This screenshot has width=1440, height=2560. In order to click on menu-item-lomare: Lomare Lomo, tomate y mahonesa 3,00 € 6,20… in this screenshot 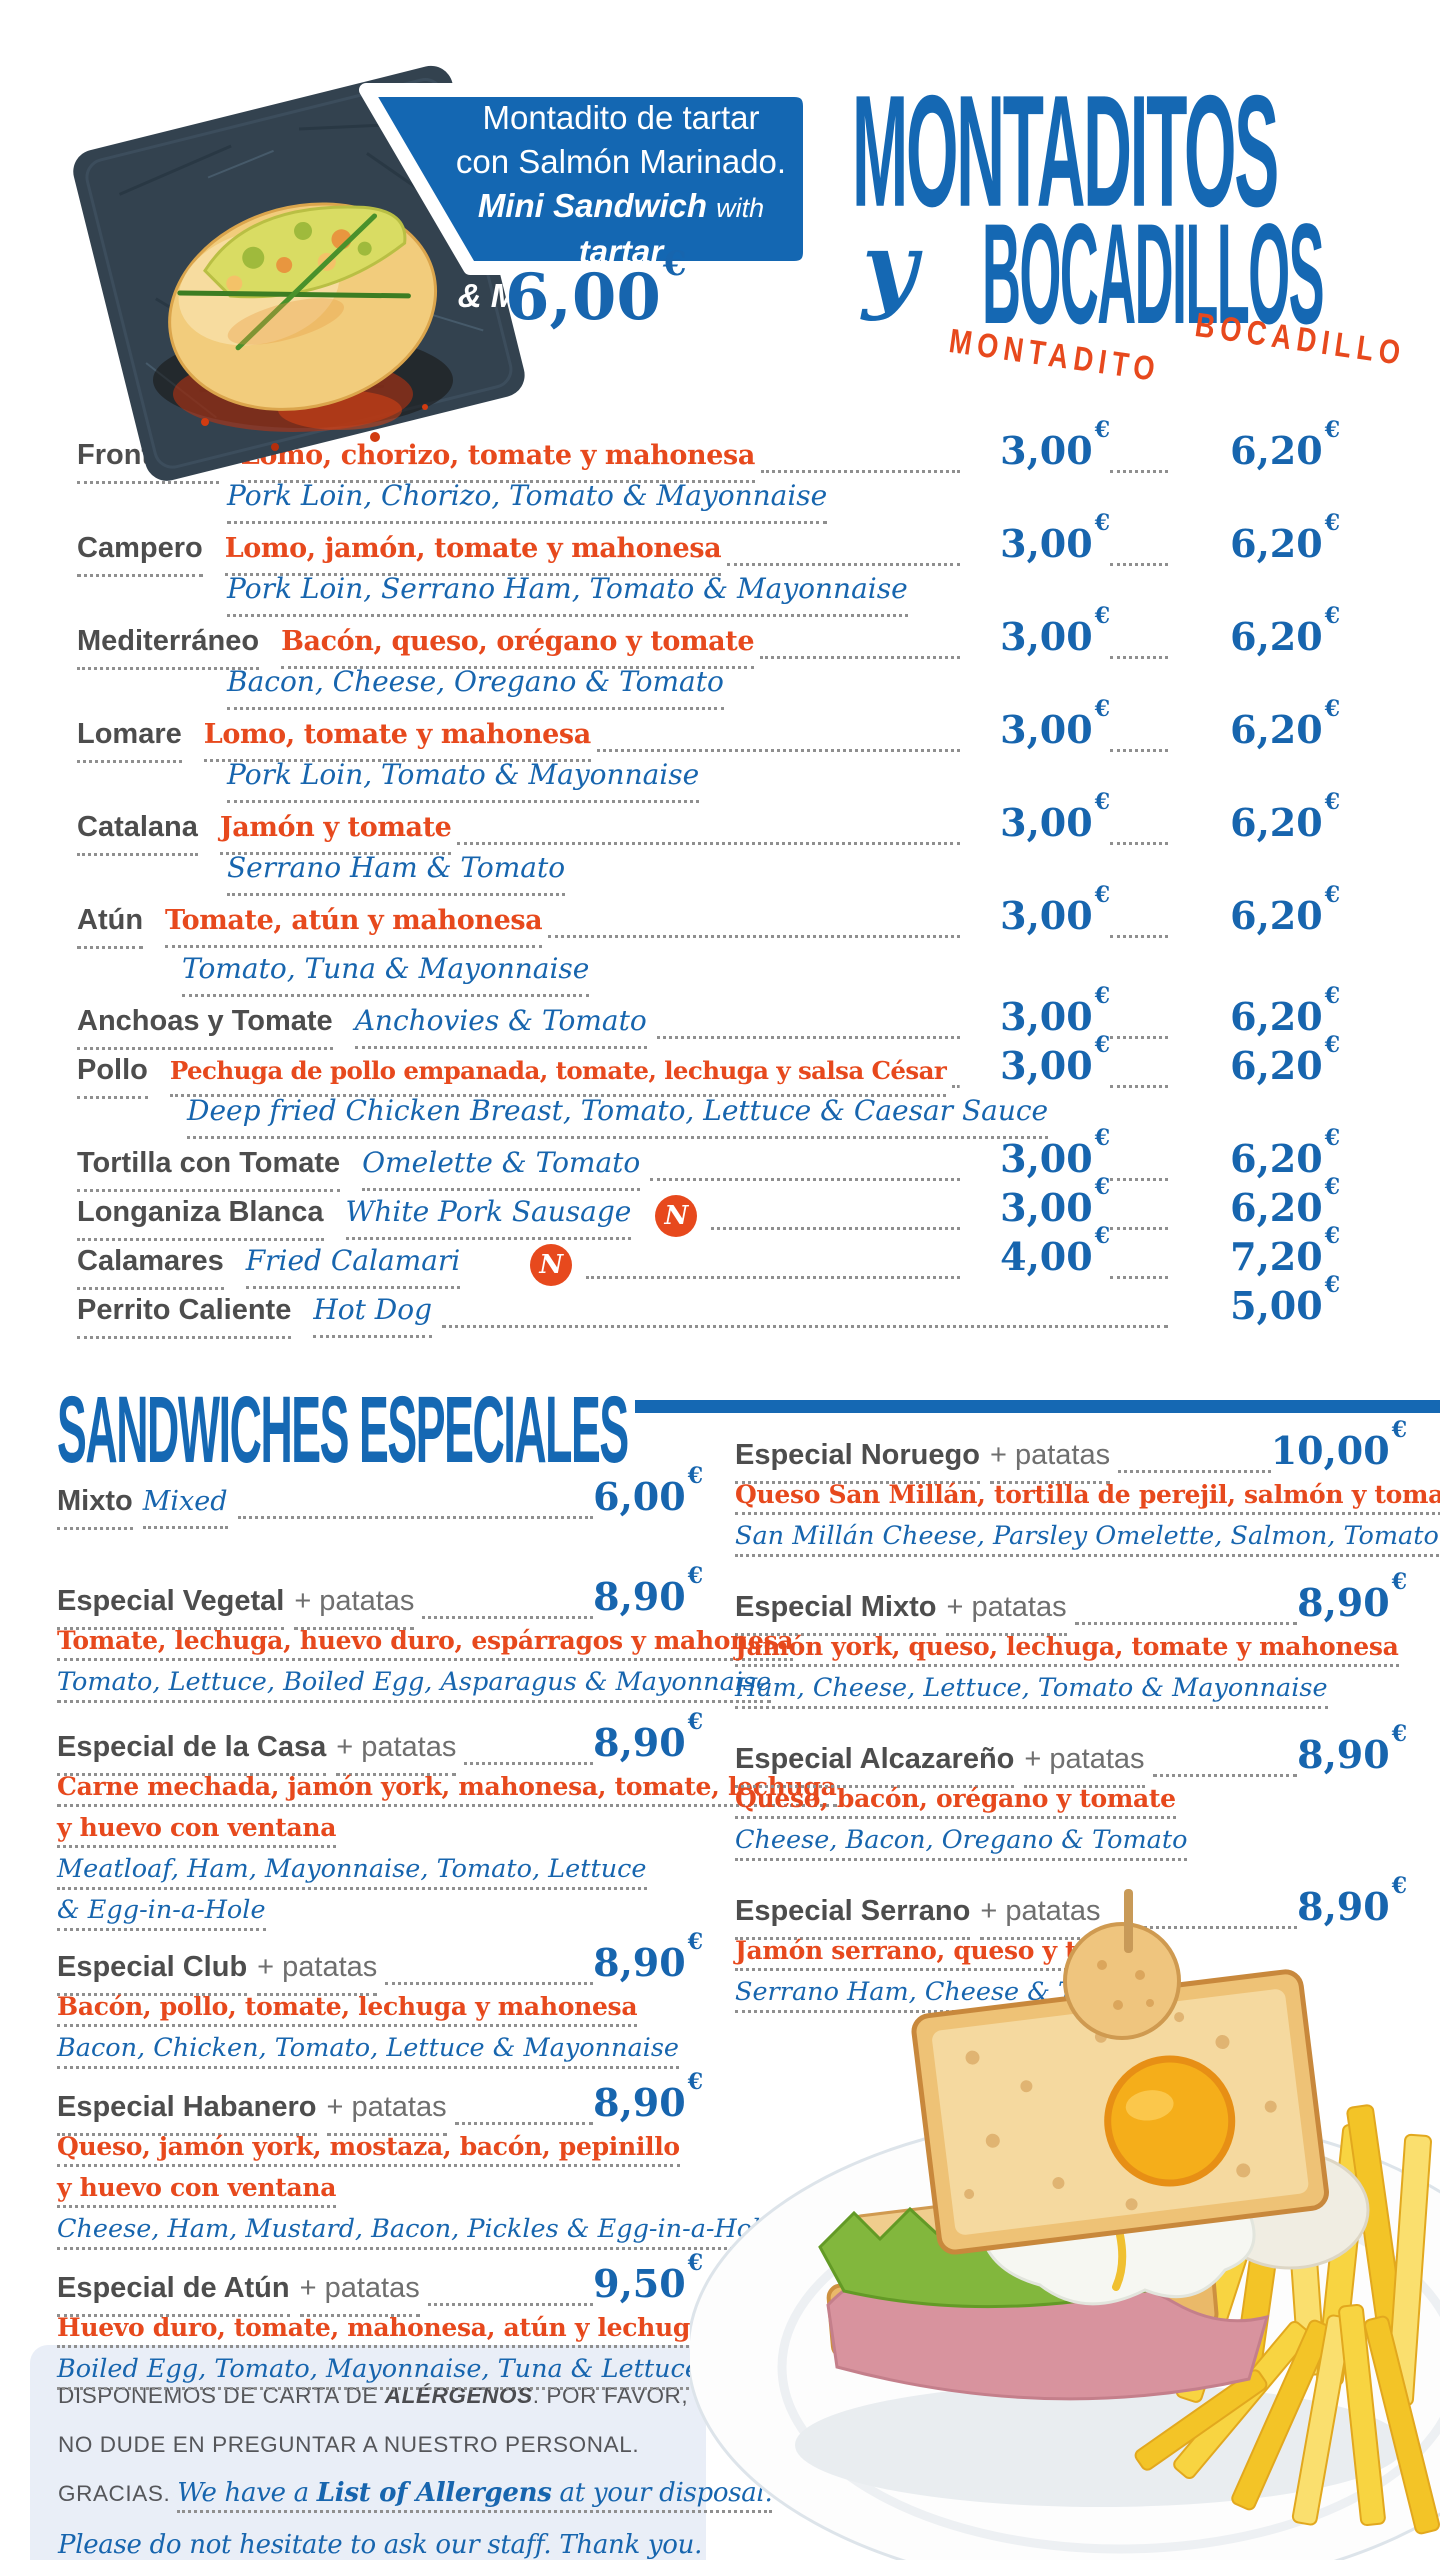, I will do `click(708, 751)`.